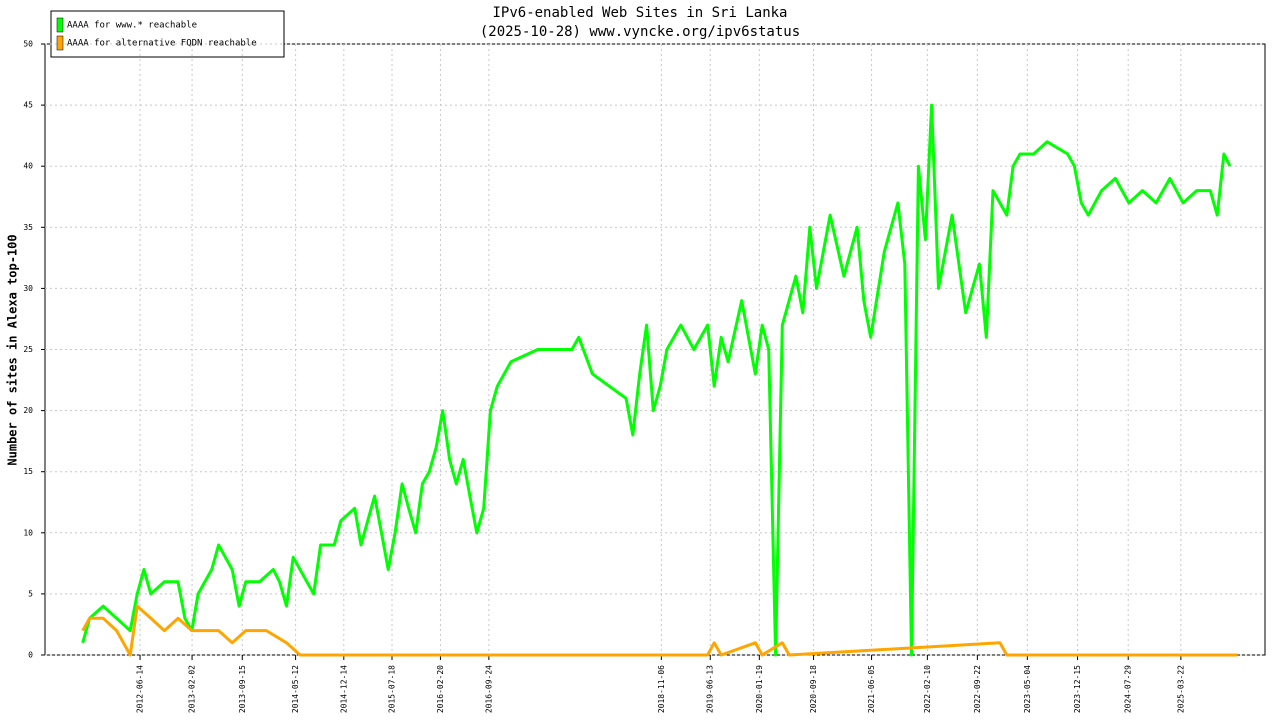 Image resolution: width=1280 pixels, height=720 pixels. I want to click on y-tick-label: 50, so click(28, 44).